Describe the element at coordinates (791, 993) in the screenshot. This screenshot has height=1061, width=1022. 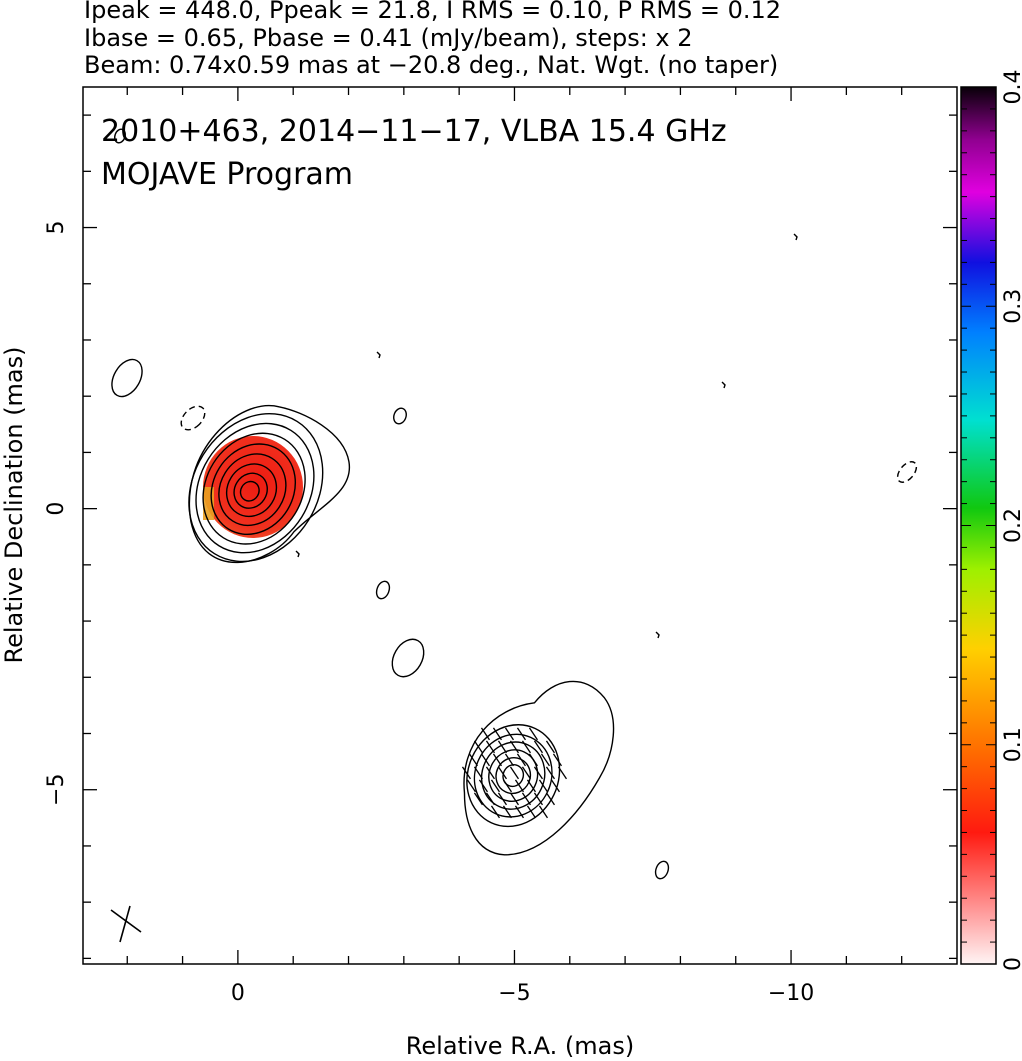
I see `x-tick-label: −10` at that location.